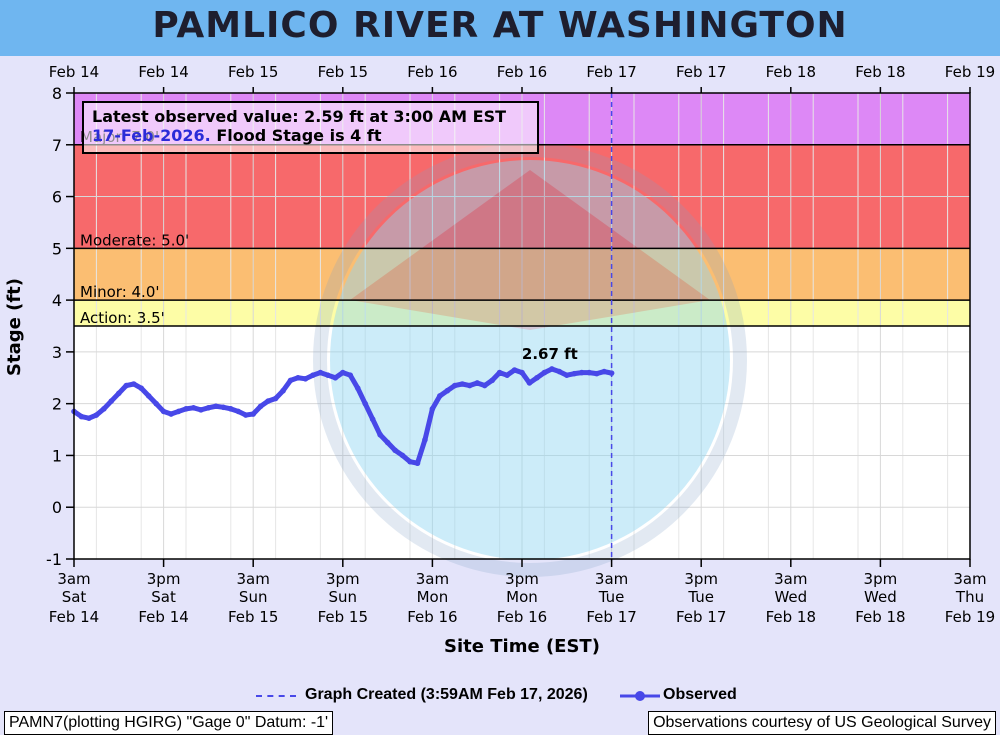 The width and height of the screenshot is (1000, 735). What do you see at coordinates (57, 248) in the screenshot?
I see `y-tick-label: 5` at bounding box center [57, 248].